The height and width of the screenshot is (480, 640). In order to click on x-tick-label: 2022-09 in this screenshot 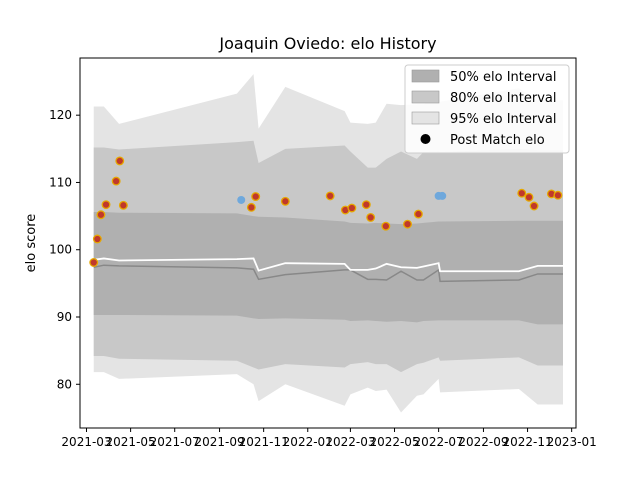, I will do `click(483, 442)`.